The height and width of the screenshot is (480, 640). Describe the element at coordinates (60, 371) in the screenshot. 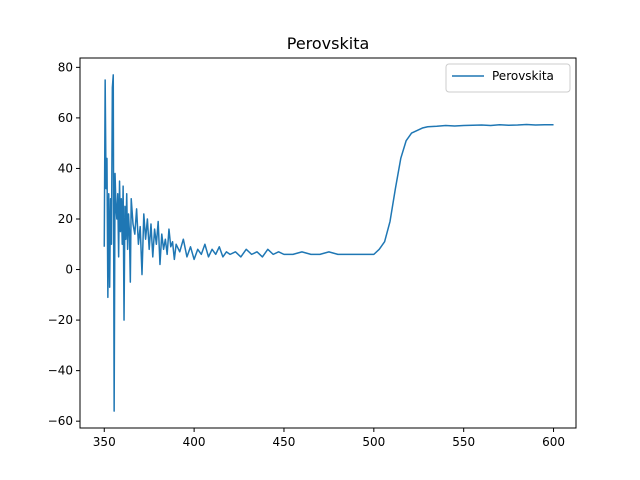

I see `y-tick-label: −40` at that location.